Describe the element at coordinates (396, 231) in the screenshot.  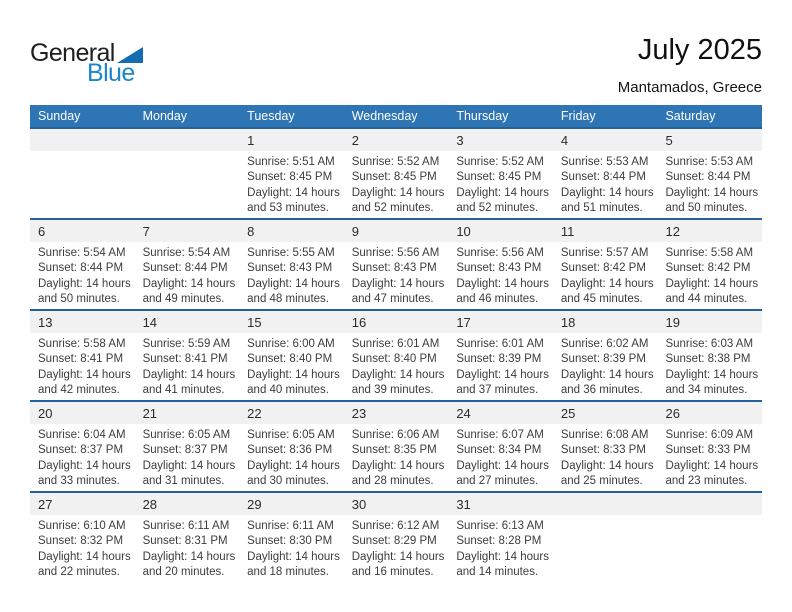
I see `day-number: 9` at that location.